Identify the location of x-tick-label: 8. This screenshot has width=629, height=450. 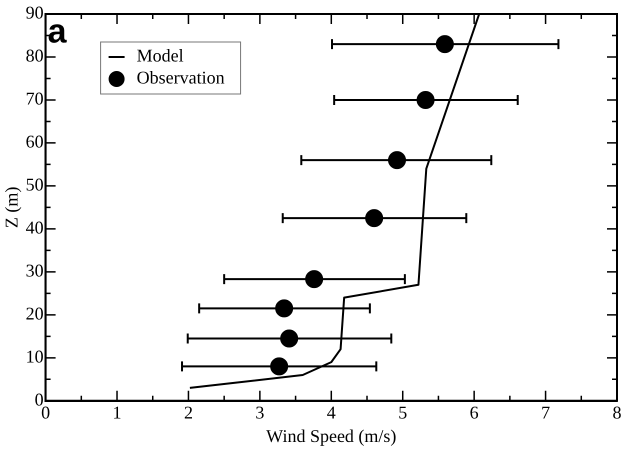
(617, 412).